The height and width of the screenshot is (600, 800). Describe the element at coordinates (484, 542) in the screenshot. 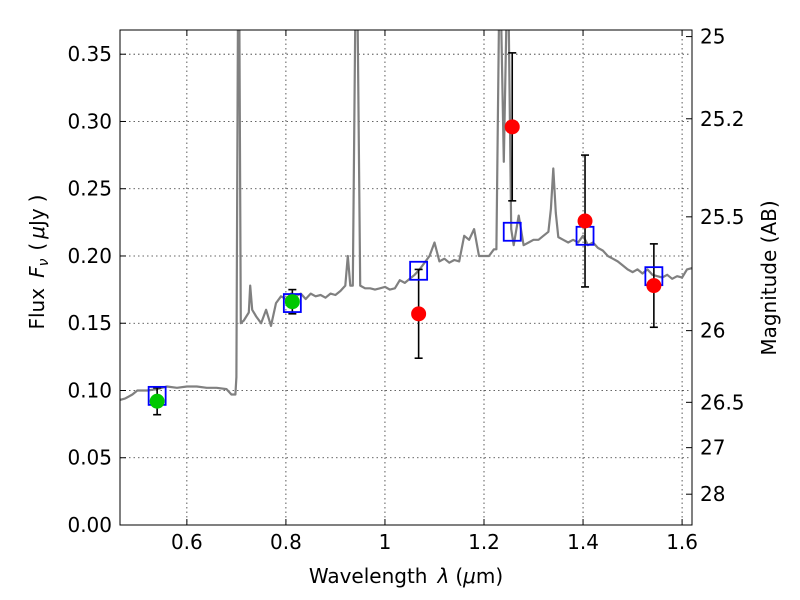

I see `x-tick-label: 1.2` at that location.